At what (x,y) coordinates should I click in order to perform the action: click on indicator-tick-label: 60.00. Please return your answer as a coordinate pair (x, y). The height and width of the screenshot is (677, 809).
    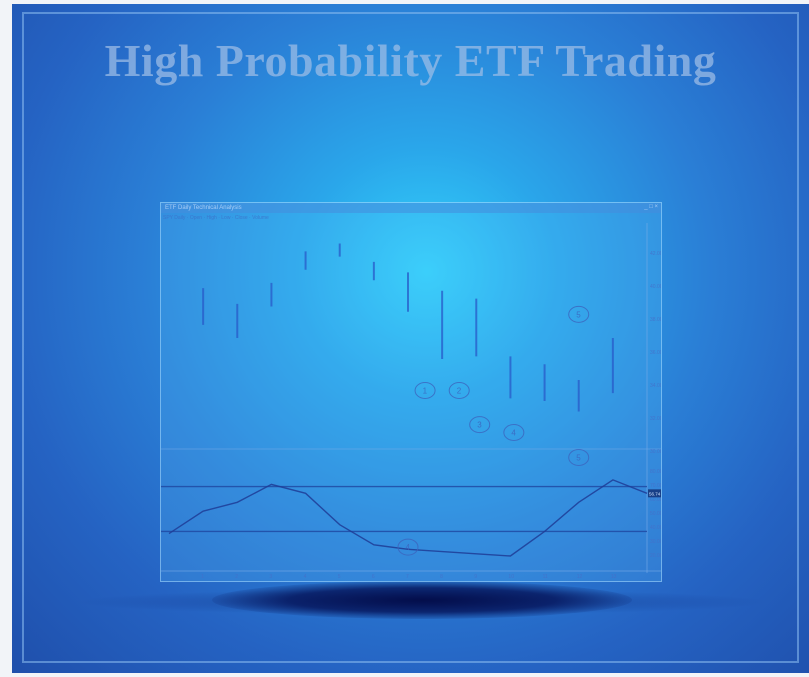
    Looking at the image, I should click on (655, 500).